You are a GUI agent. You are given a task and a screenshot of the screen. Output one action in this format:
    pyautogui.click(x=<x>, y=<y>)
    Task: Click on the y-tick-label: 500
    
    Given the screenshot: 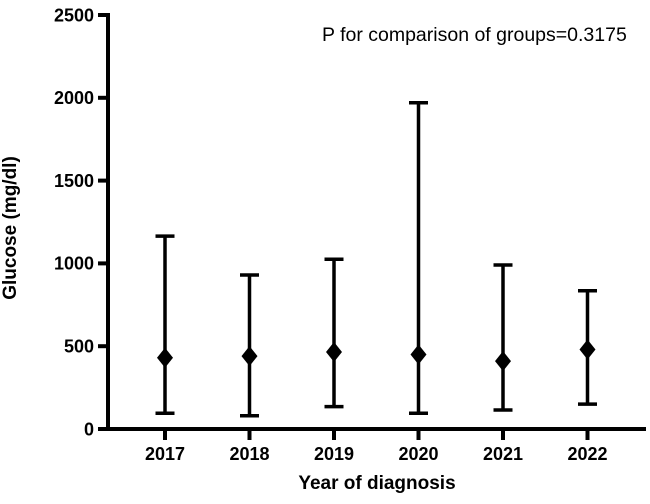 What is the action you would take?
    pyautogui.click(x=79, y=347)
    